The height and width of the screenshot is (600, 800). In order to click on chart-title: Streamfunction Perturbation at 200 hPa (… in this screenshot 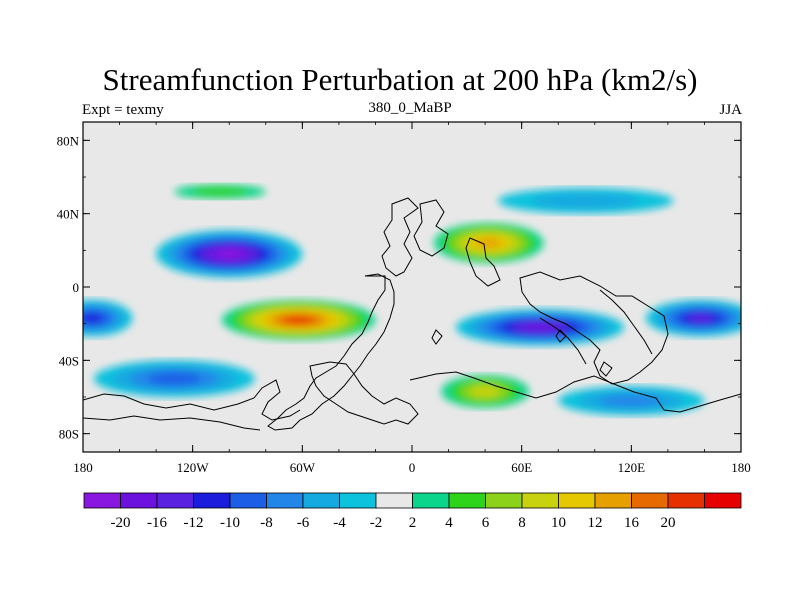, I will do `click(400, 79)`.